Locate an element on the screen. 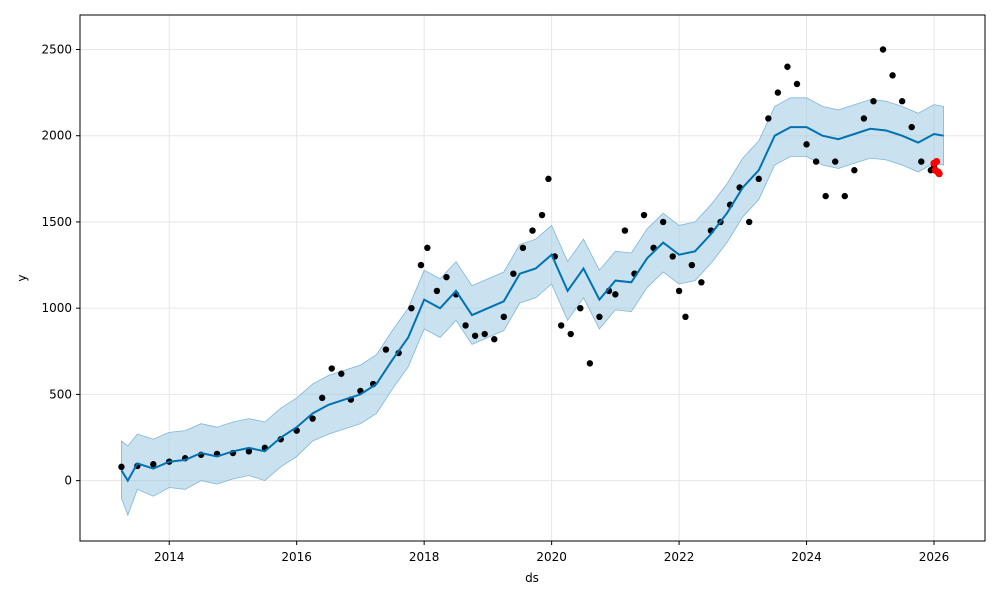 The height and width of the screenshot is (600, 1000). x-tick-label: 2016 is located at coordinates (296, 557).